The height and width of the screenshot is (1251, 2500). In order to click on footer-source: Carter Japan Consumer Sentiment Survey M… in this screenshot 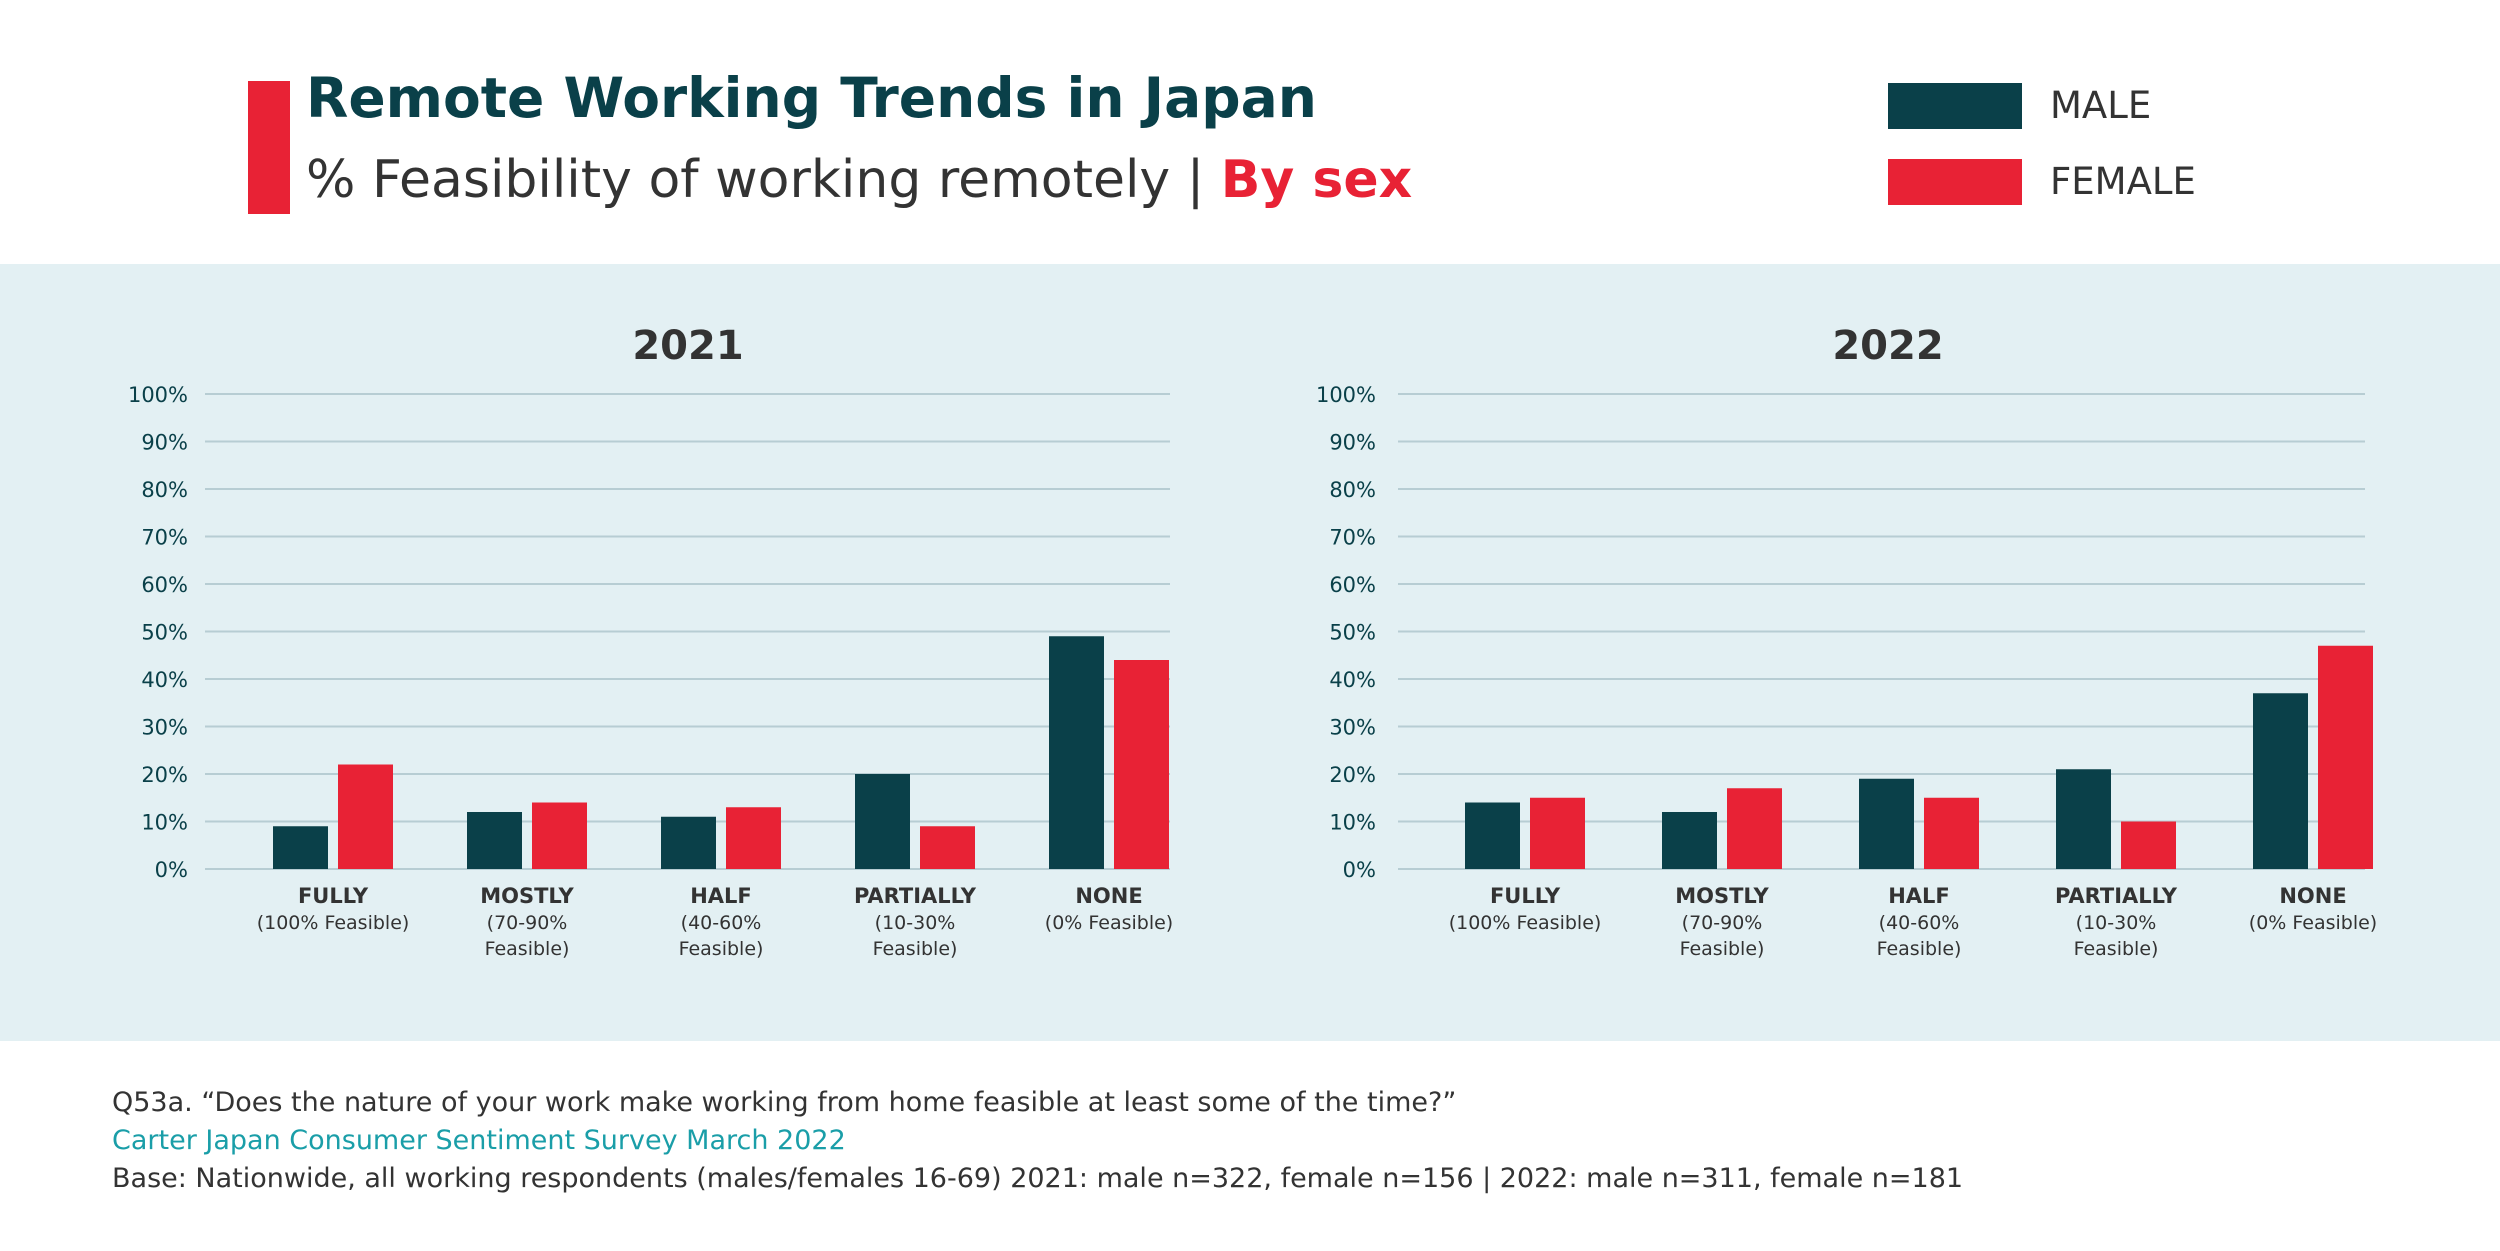, I will do `click(479, 1140)`.